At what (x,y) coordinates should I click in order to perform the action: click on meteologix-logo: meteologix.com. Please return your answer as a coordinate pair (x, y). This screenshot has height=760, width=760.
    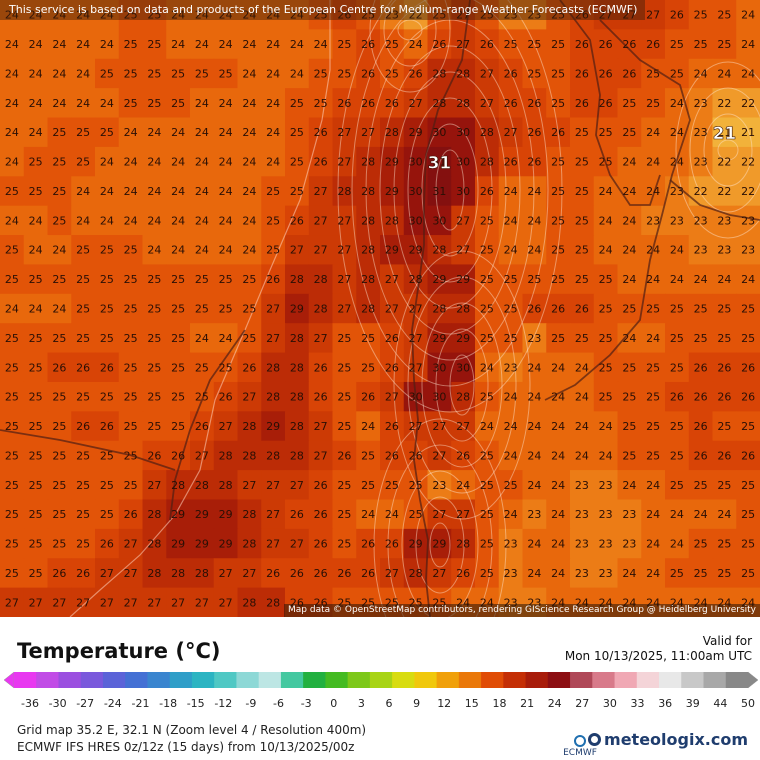
    Looking at the image, I should click on (668, 739).